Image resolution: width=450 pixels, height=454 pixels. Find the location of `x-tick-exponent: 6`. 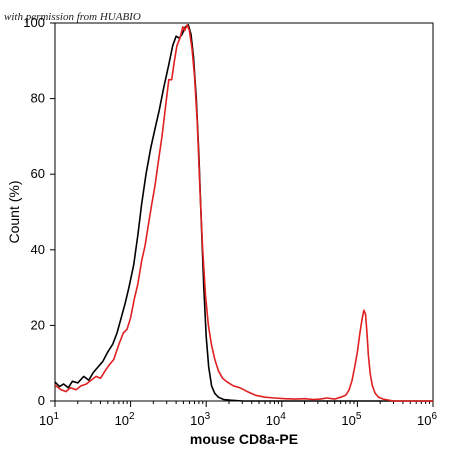

x-tick-exponent: 6 is located at coordinates (434, 416).